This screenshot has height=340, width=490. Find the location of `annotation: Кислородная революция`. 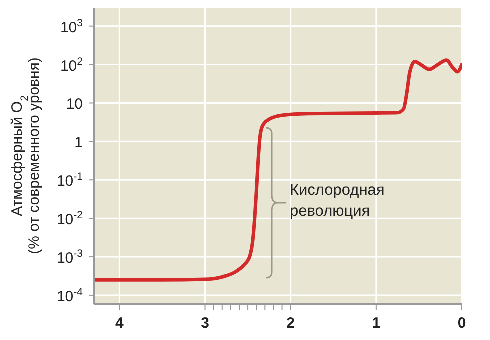

annotation: Кислородная революция is located at coordinates (337, 201).